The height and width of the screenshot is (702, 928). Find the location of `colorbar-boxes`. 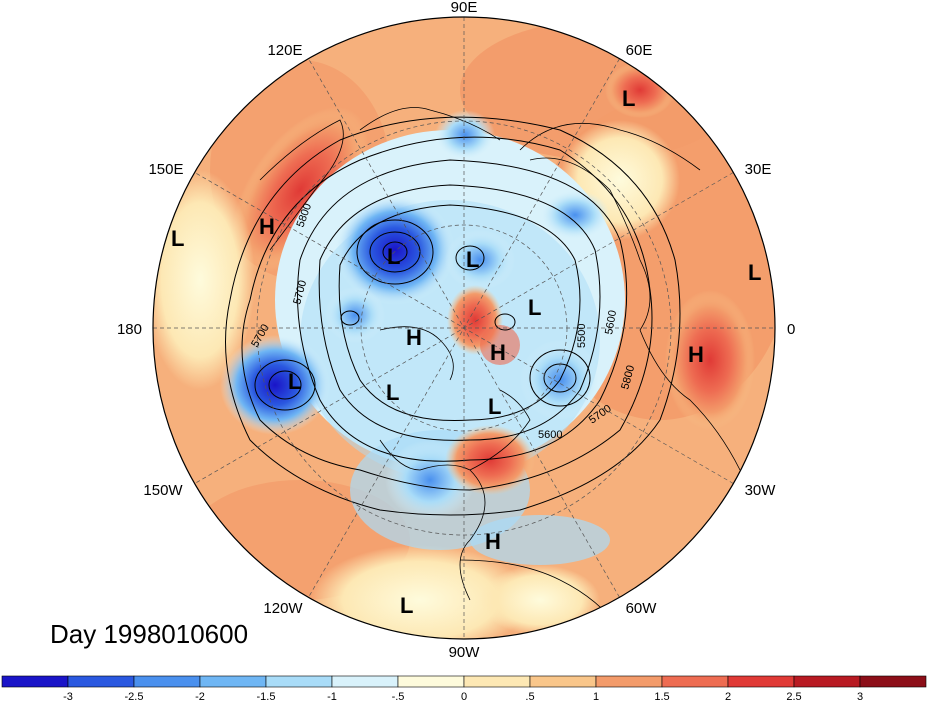

colorbar-boxes is located at coordinates (464, 681).